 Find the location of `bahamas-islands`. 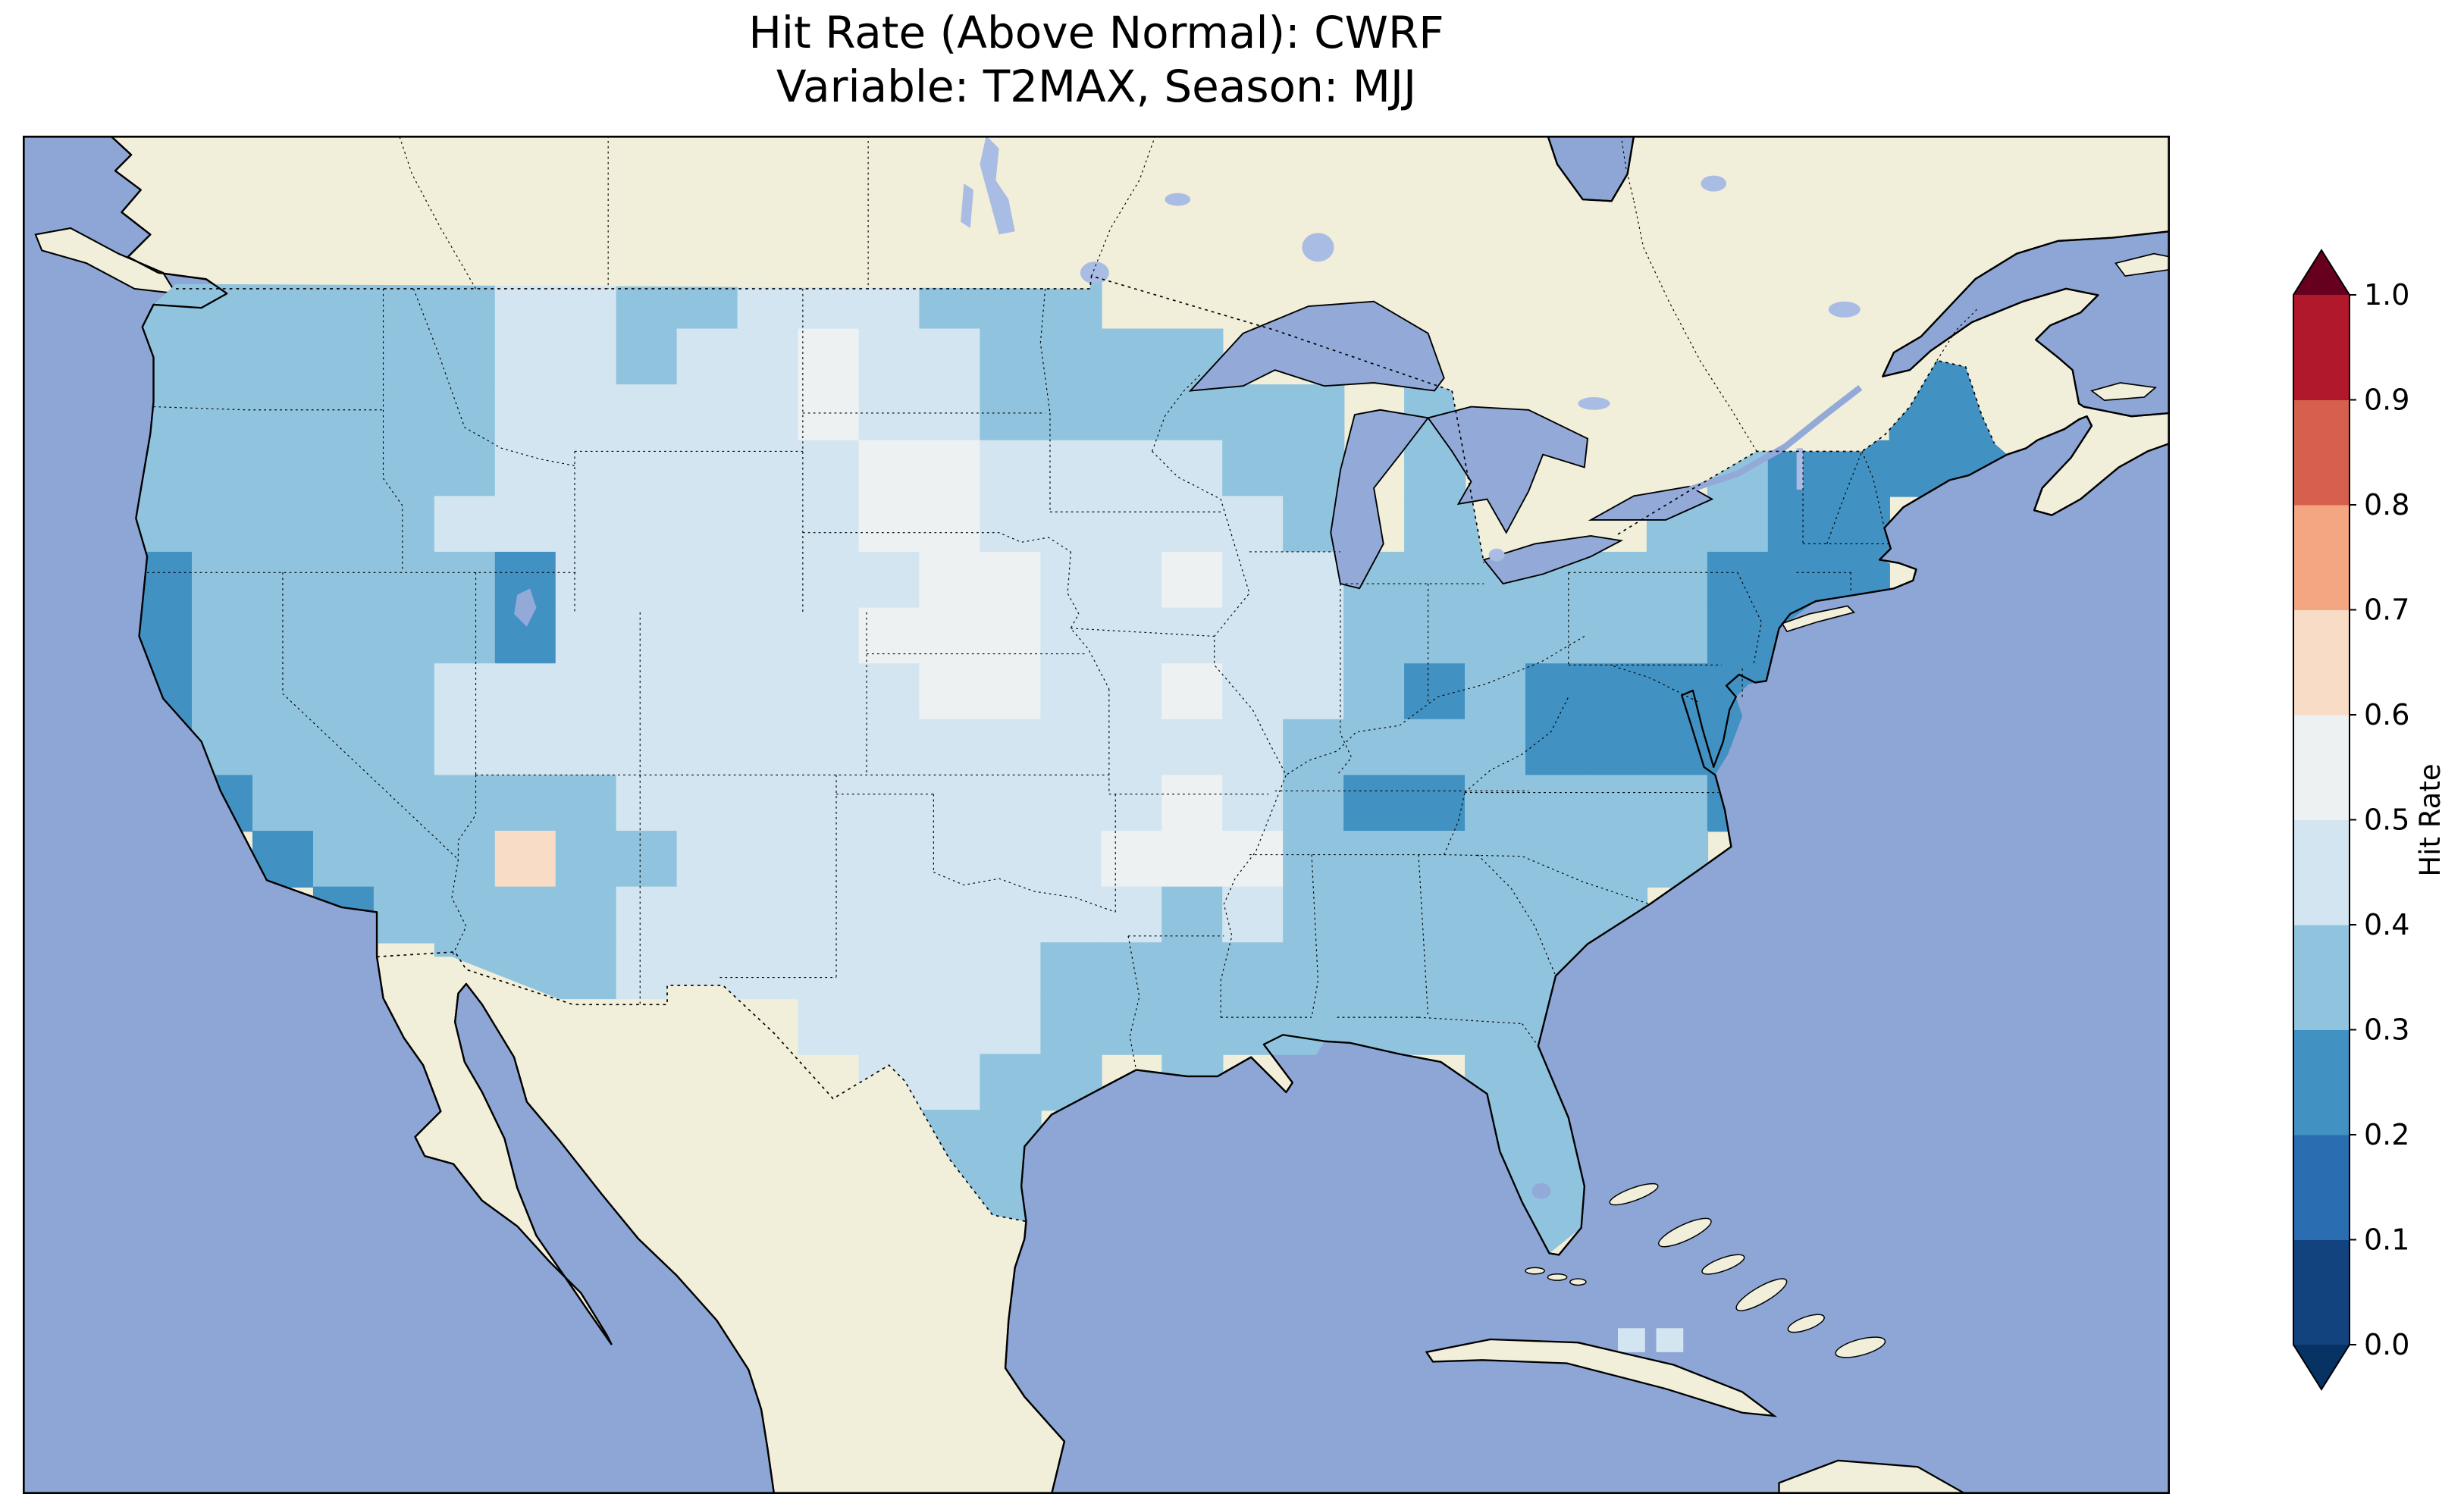

bahamas-islands is located at coordinates (1748, 1270).